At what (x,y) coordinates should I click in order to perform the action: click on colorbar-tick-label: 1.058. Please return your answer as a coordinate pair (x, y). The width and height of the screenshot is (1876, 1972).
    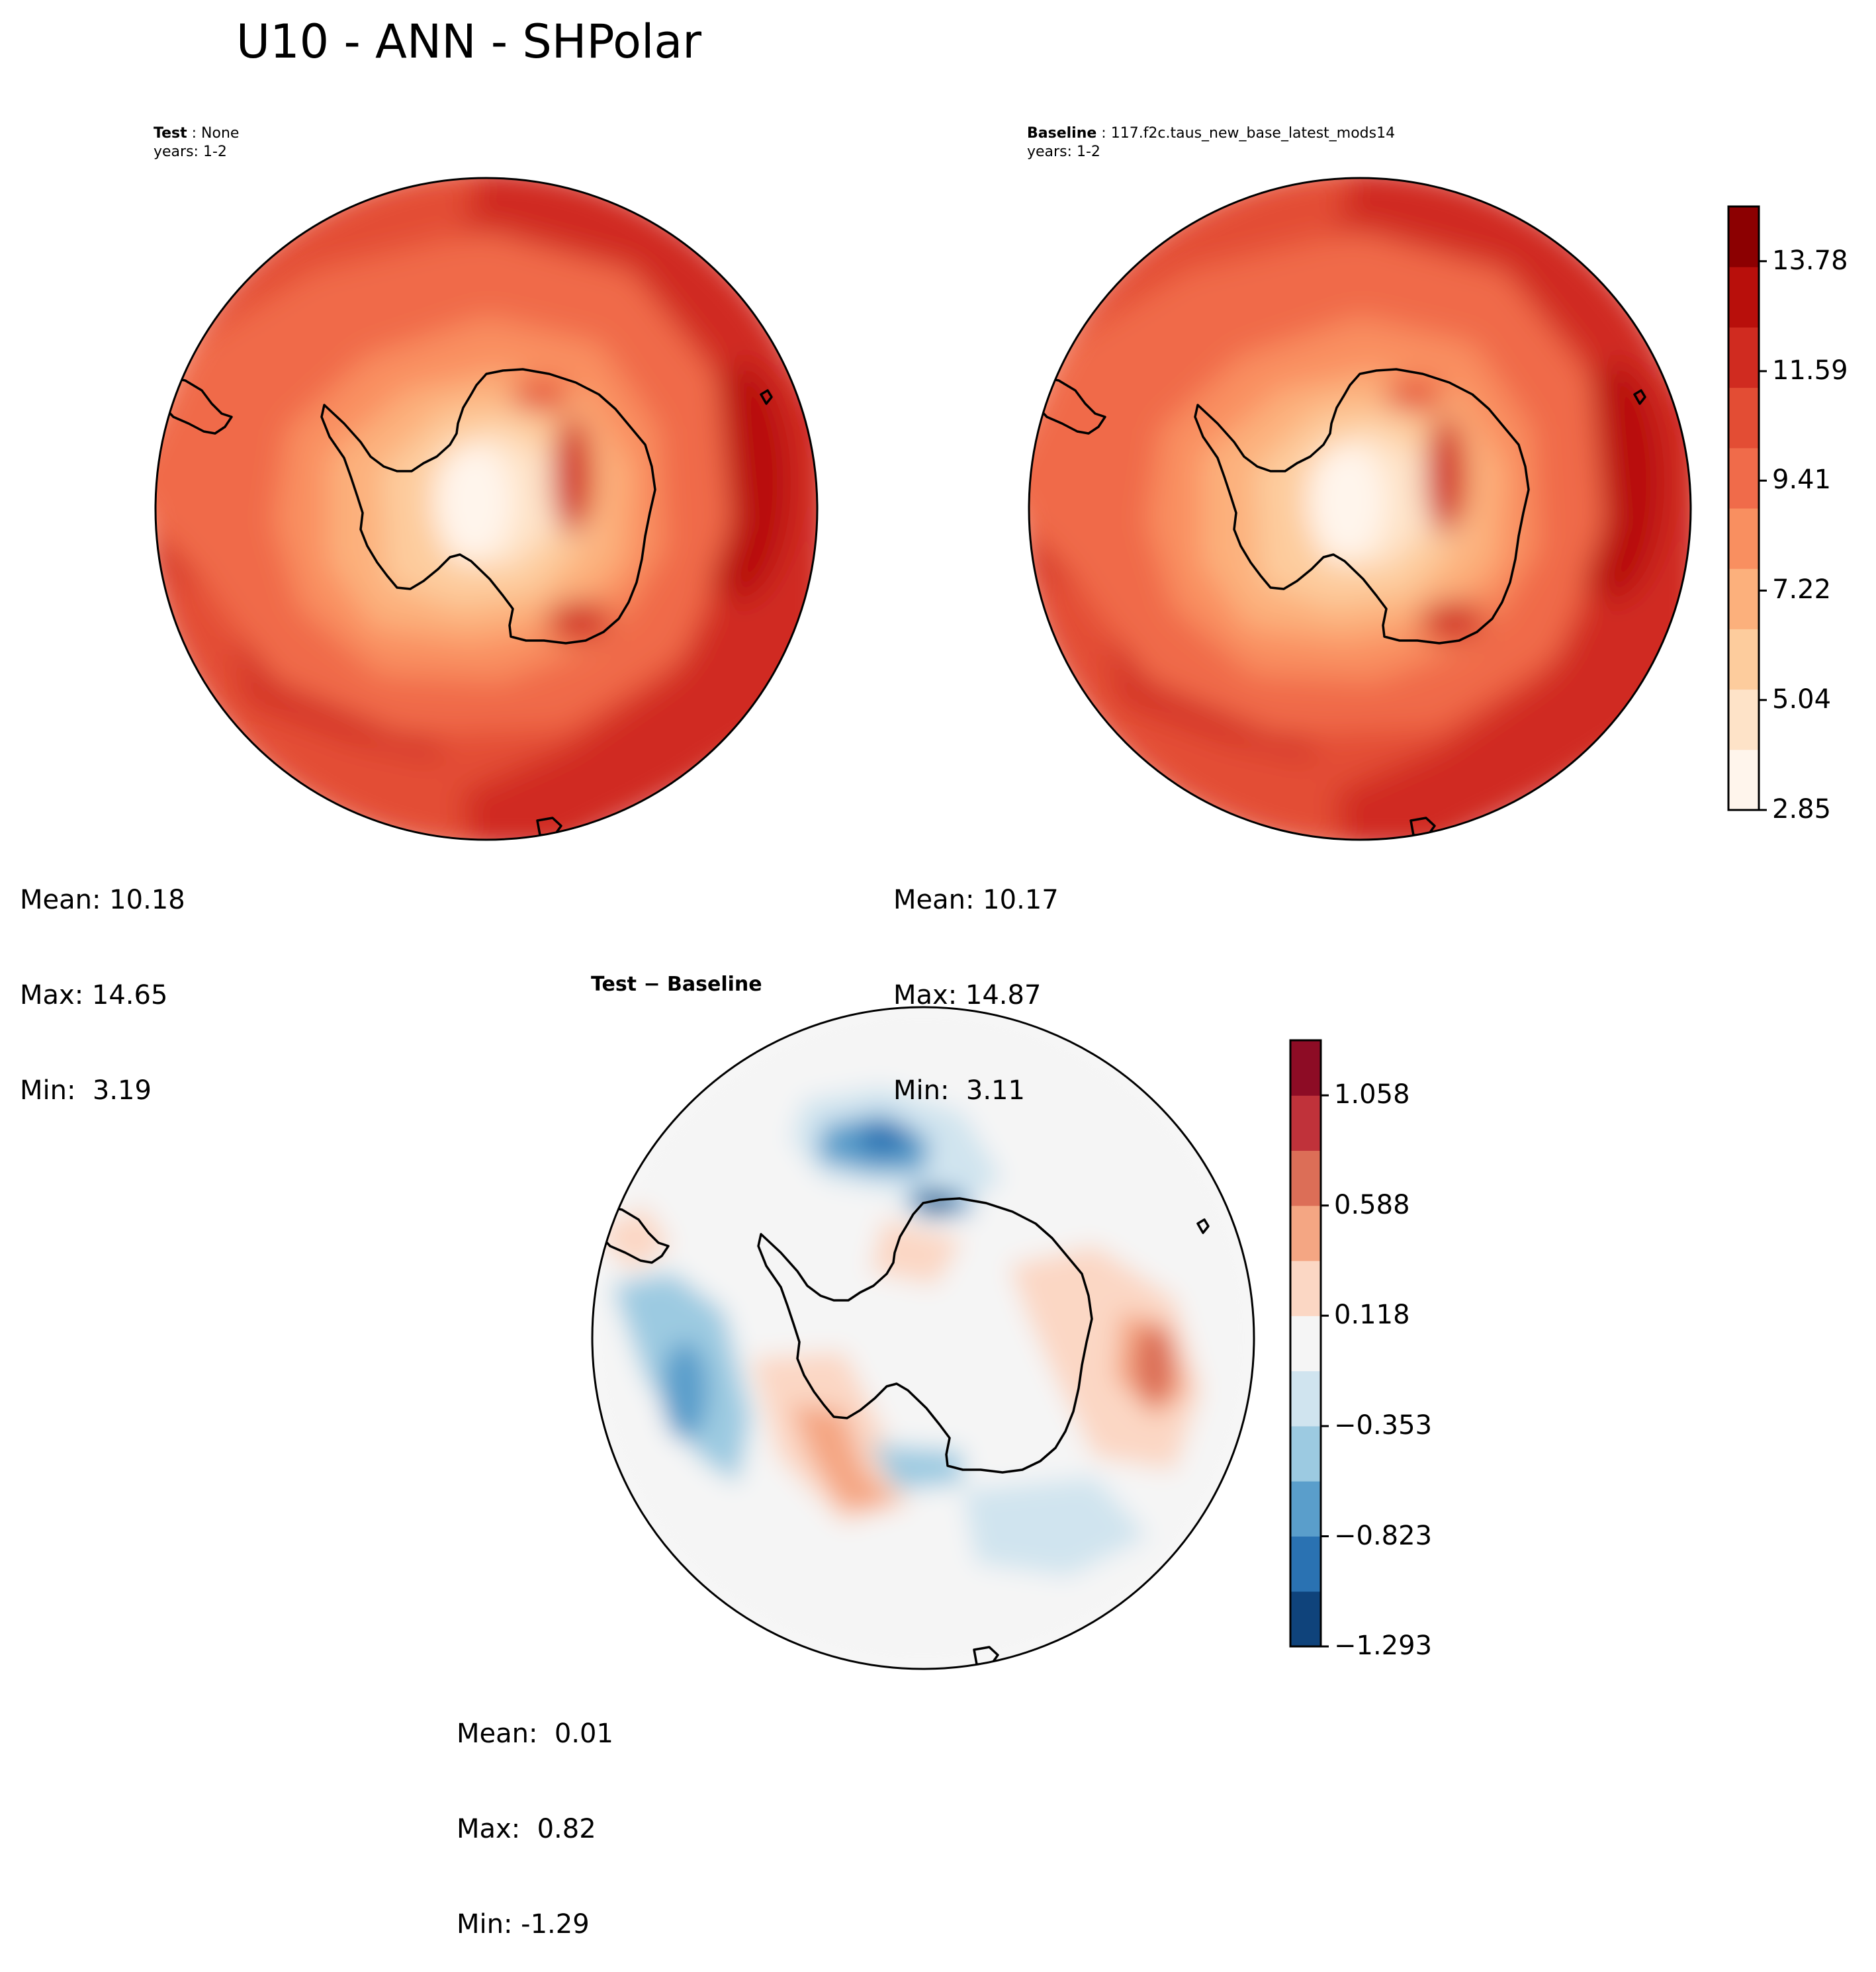
    Looking at the image, I should click on (1372, 1094).